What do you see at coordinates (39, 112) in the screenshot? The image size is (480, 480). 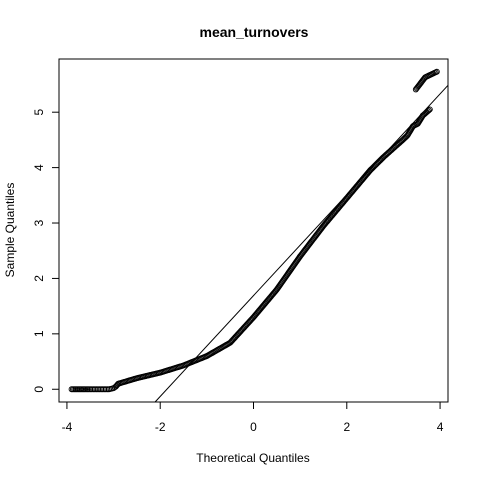 I see `y-tick-label: 5` at bounding box center [39, 112].